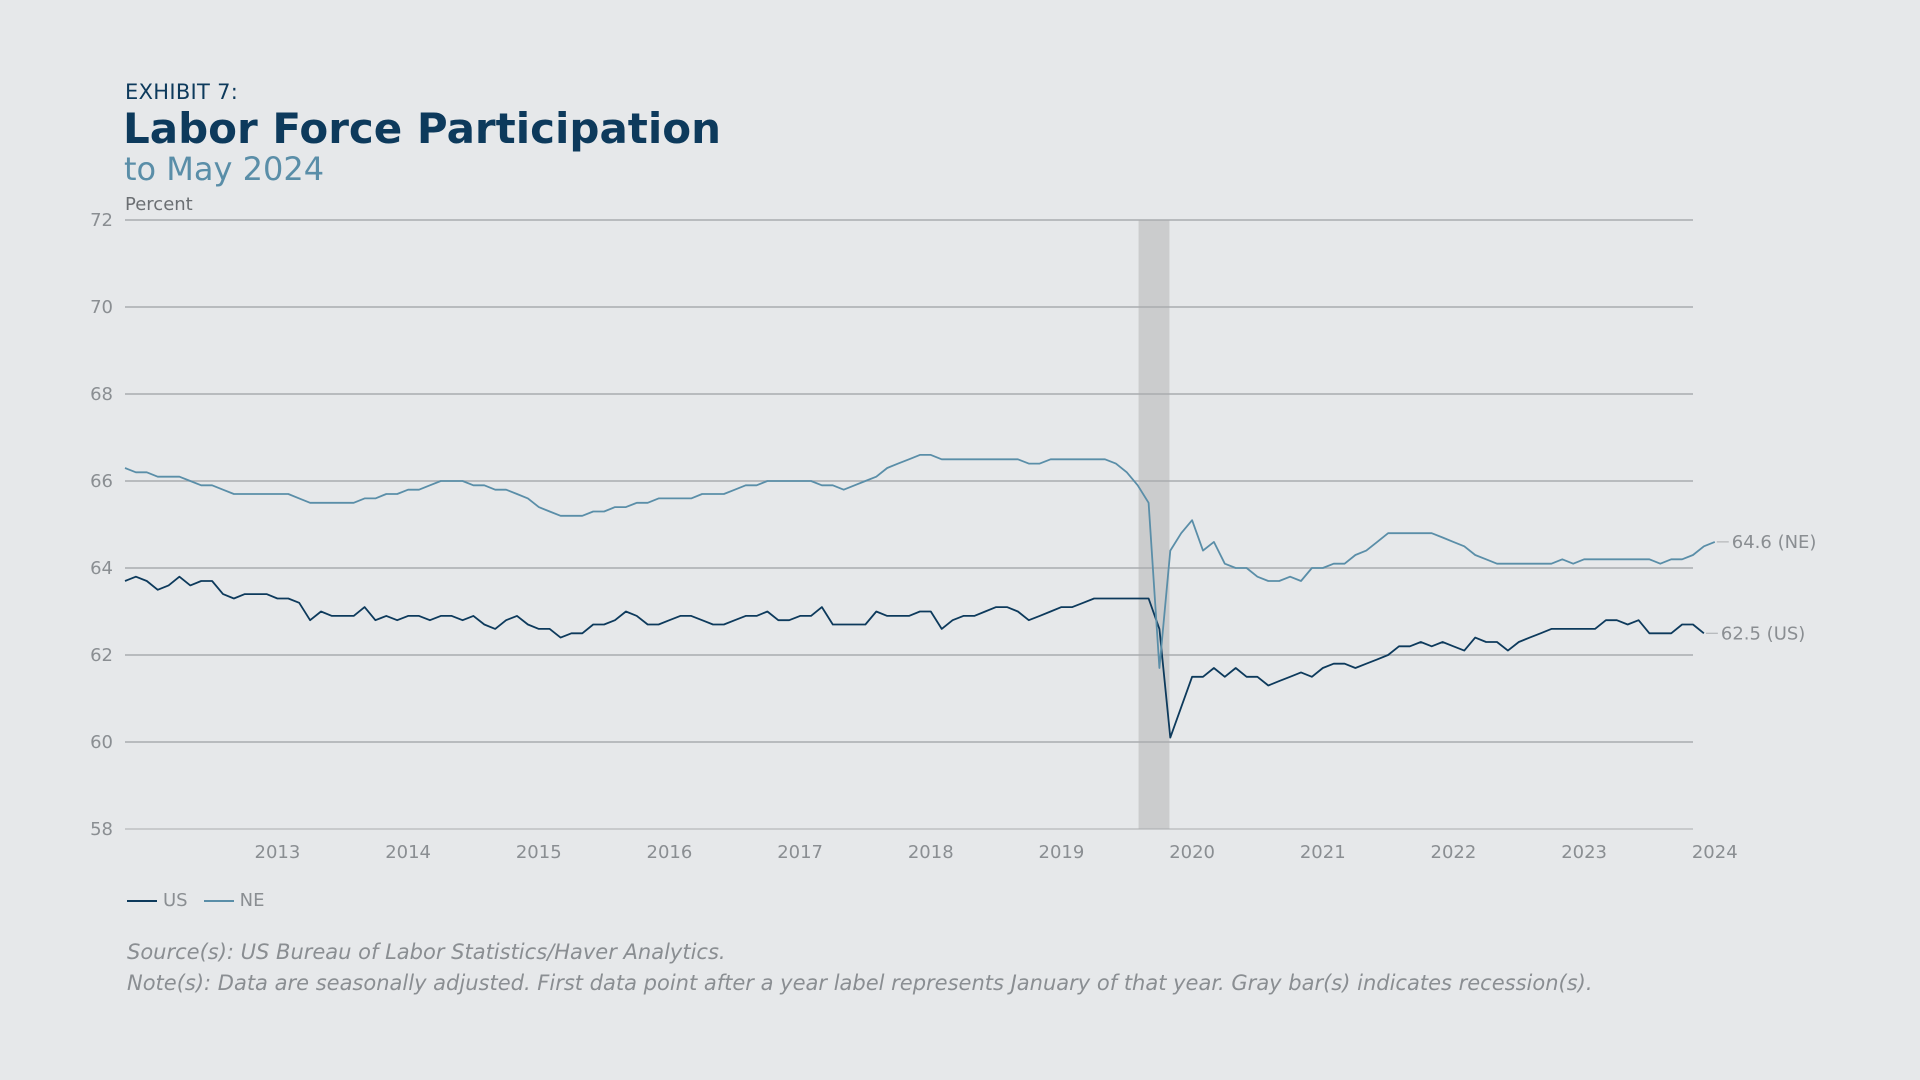  Describe the element at coordinates (101, 655) in the screenshot. I see `y-tick-label: 62` at that location.